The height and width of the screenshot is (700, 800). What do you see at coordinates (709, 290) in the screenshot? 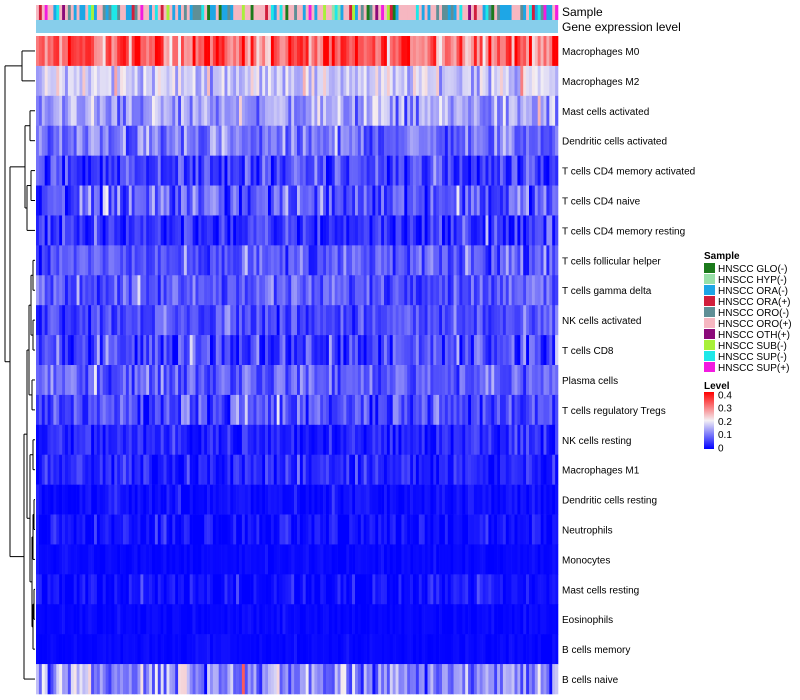
I see `legend-swatch` at bounding box center [709, 290].